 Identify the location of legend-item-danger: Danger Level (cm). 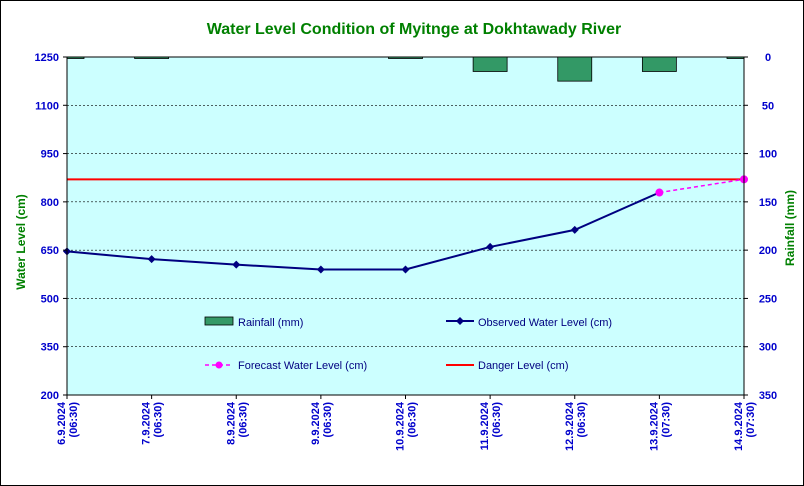
(507, 366).